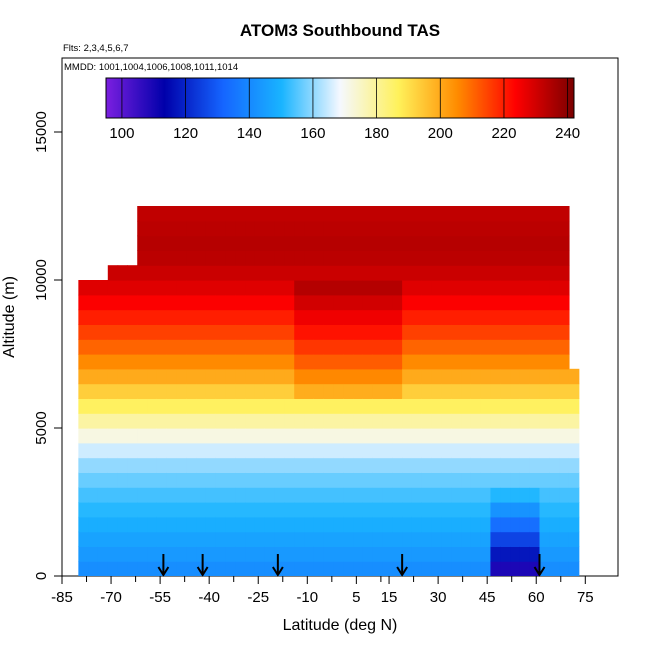  Describe the element at coordinates (258, 597) in the screenshot. I see `x-tick-label: -25` at that location.